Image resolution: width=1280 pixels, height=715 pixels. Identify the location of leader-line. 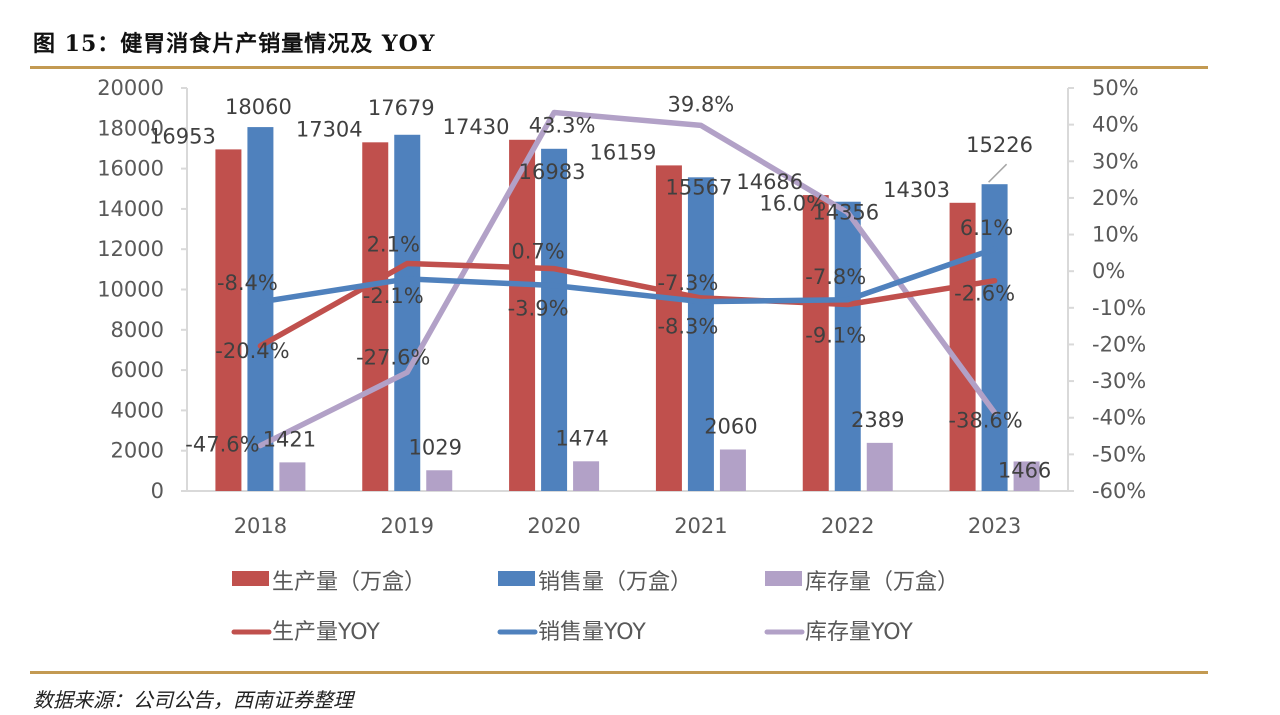
(998, 173).